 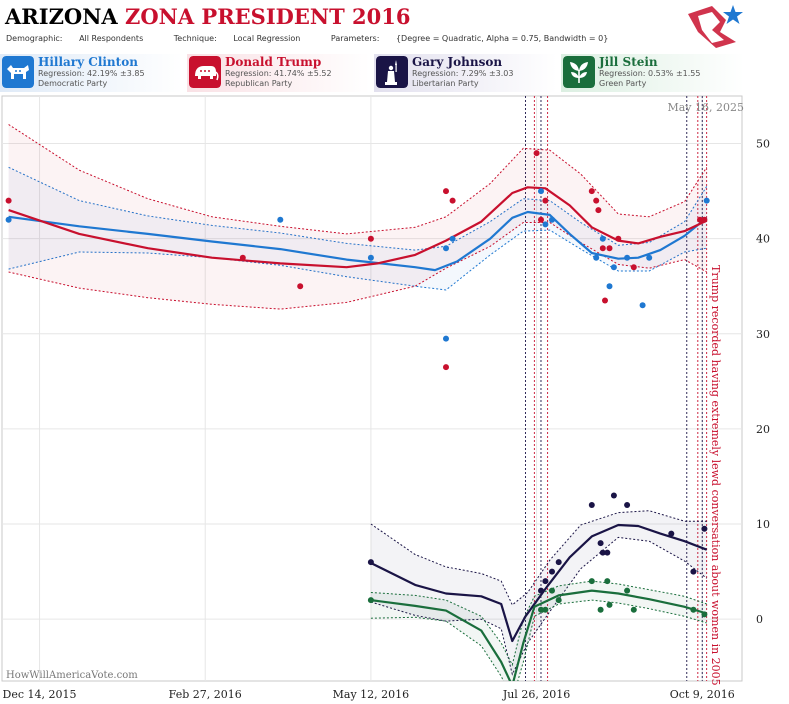 I want to click on y-tick-label: 10, so click(x=763, y=524).